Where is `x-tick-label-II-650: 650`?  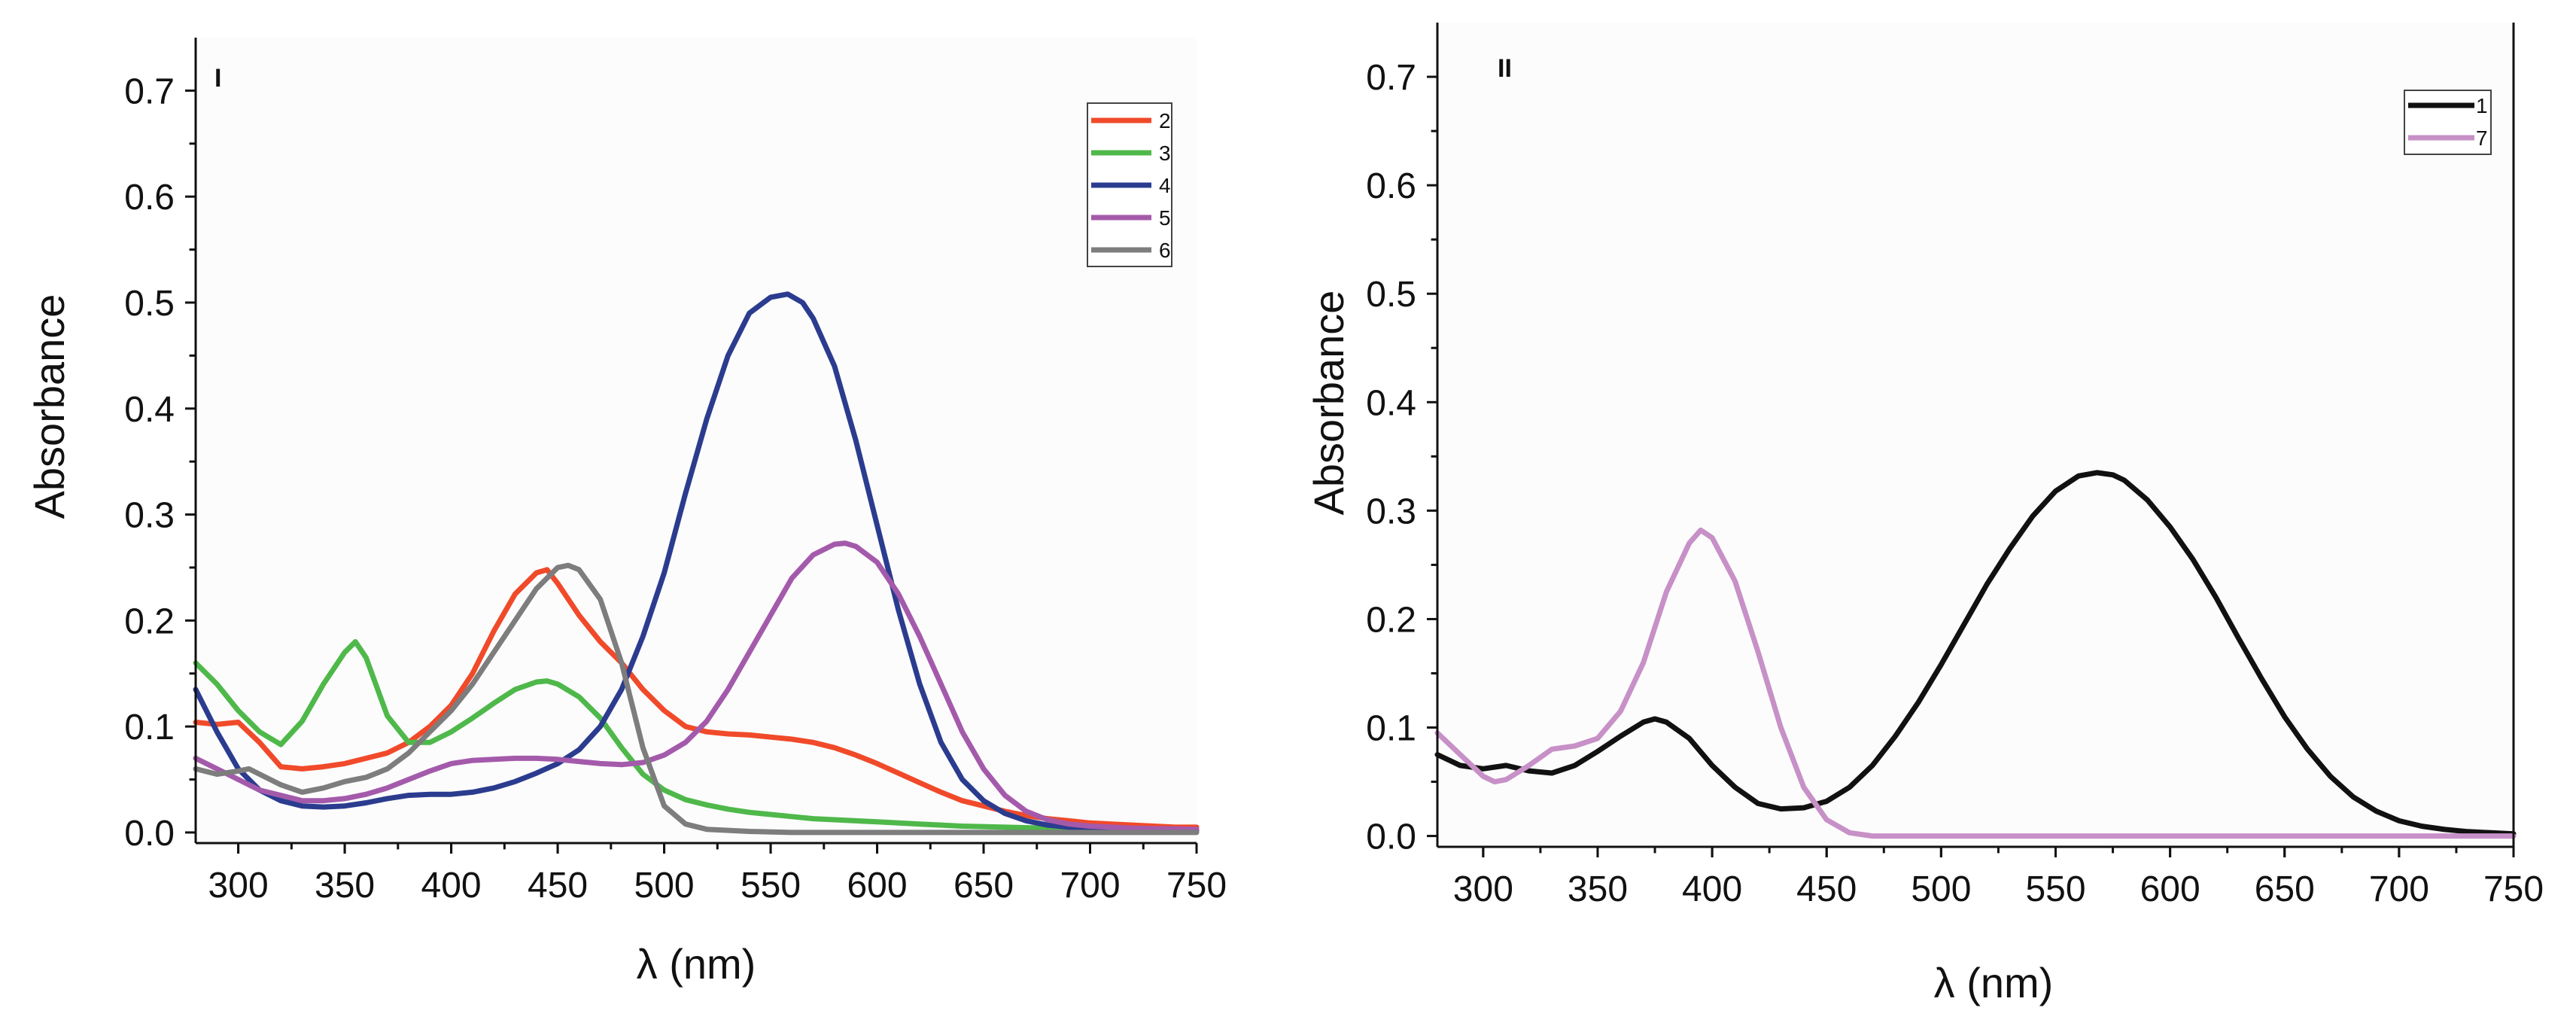 x-tick-label-II-650: 650 is located at coordinates (2285, 889).